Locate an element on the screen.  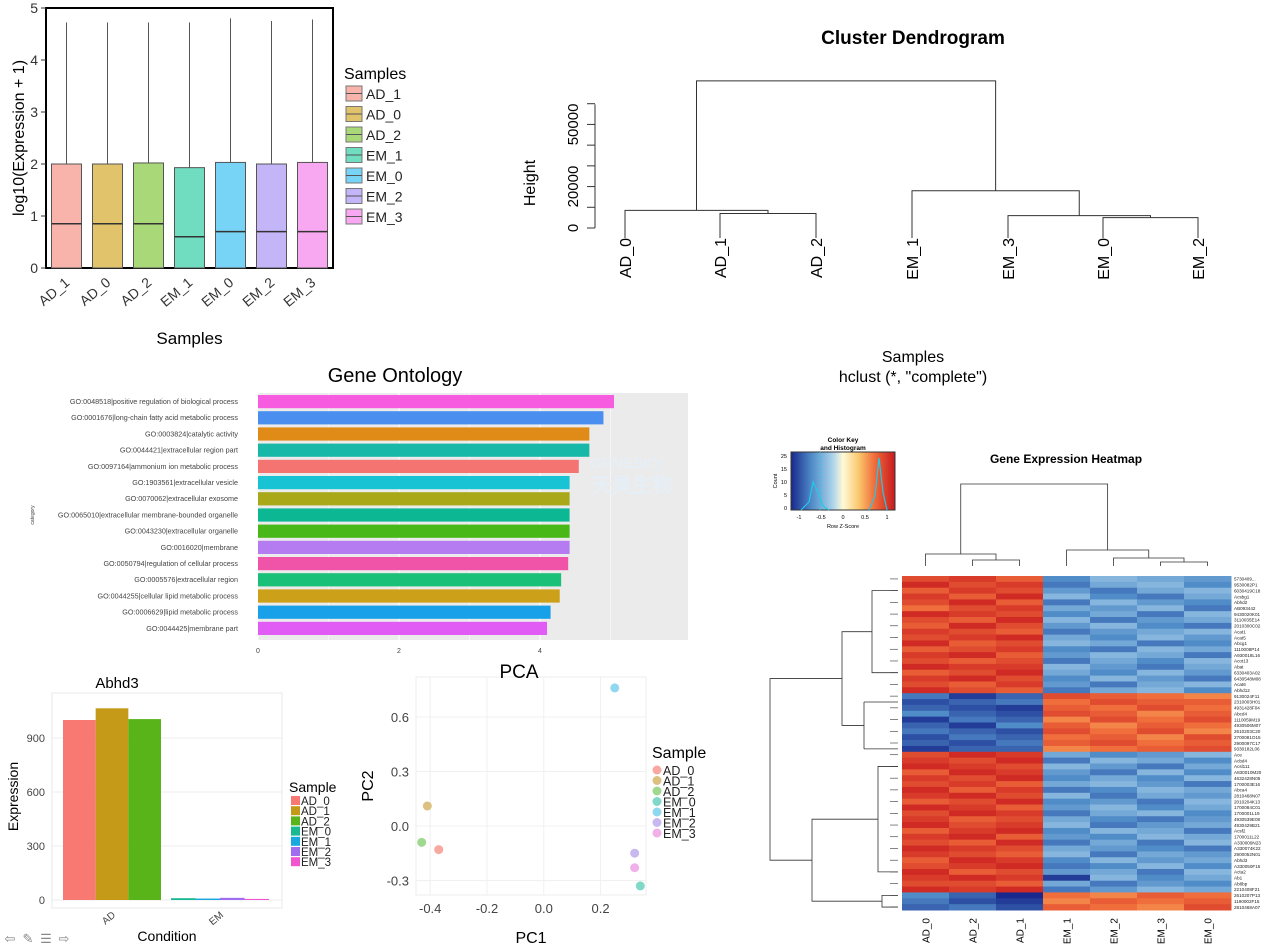
y-tick-label: 300 is located at coordinates (36, 847).